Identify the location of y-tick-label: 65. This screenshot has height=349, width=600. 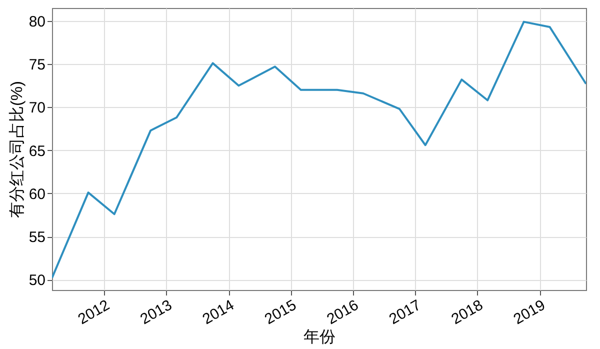
(37, 151).